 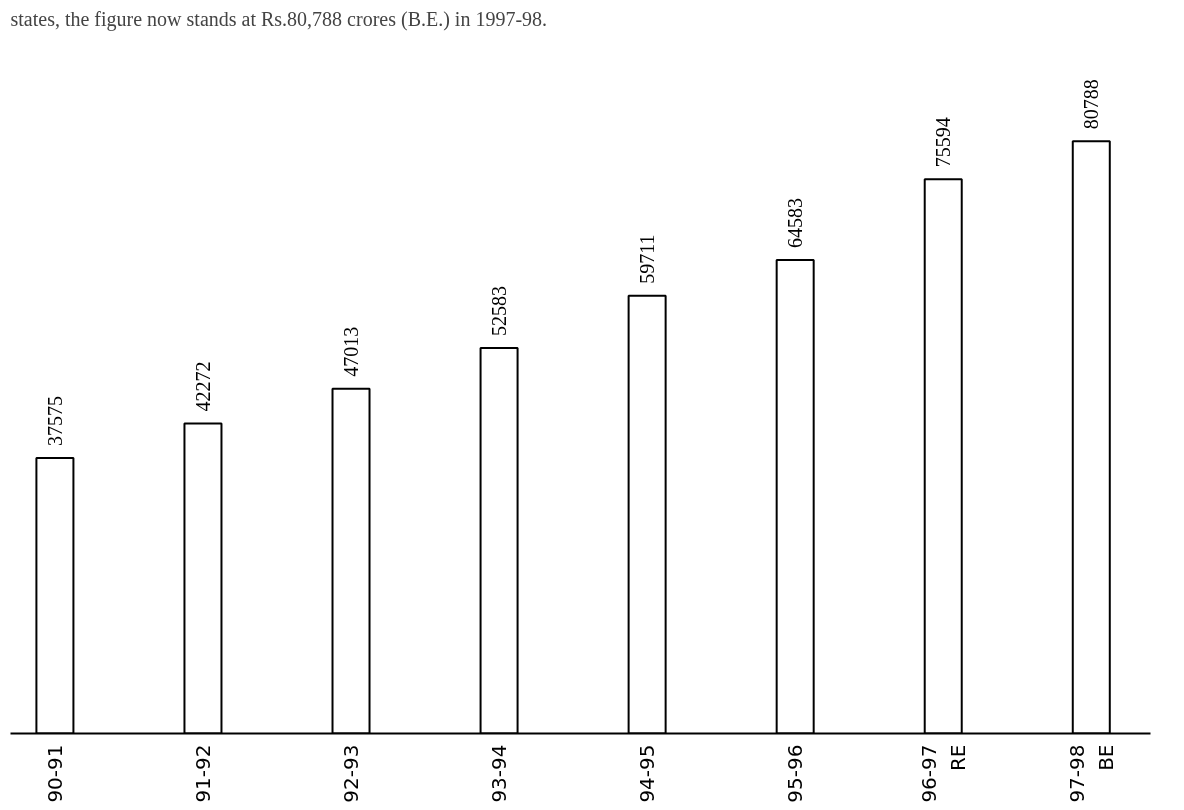 I want to click on x-tick-label: 95-96, so click(x=795, y=773).